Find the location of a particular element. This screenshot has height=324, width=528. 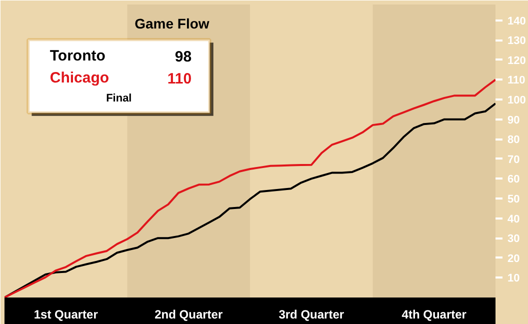

x-tick-label: 1st Quarter is located at coordinates (66, 315).